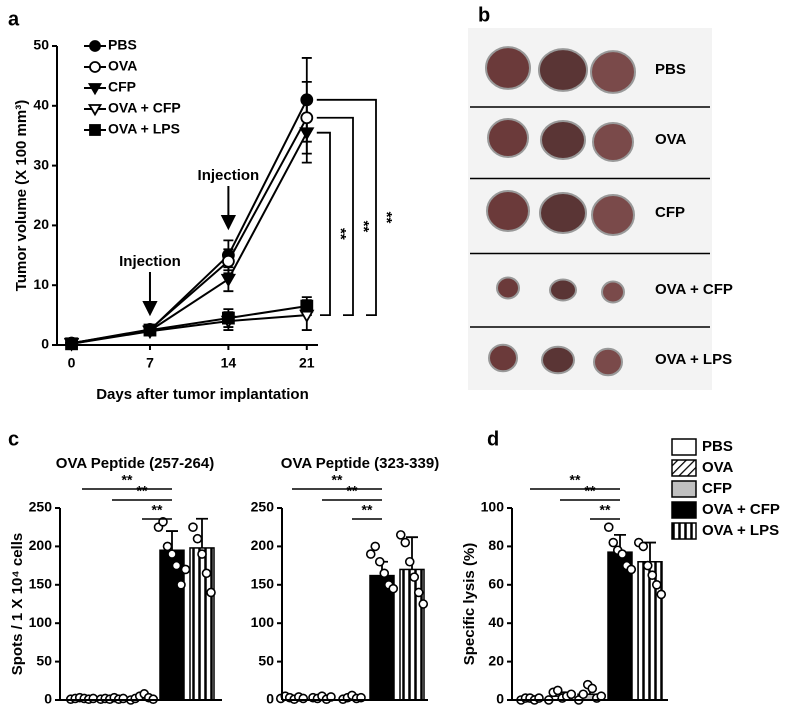 The image size is (800, 709). I want to click on legend-marker, so click(95, 89).